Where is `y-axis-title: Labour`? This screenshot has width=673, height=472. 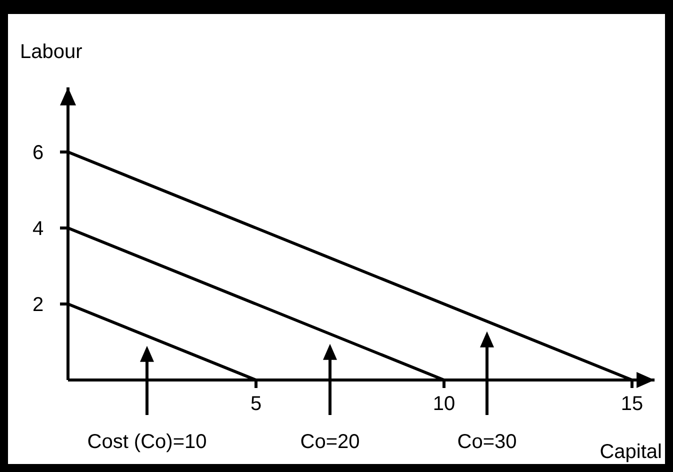 y-axis-title: Labour is located at coordinates (51, 52).